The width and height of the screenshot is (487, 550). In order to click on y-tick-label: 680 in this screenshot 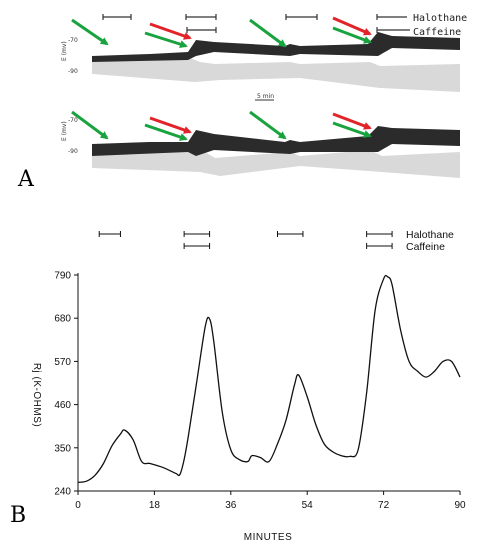, I will do `click(62, 319)`.